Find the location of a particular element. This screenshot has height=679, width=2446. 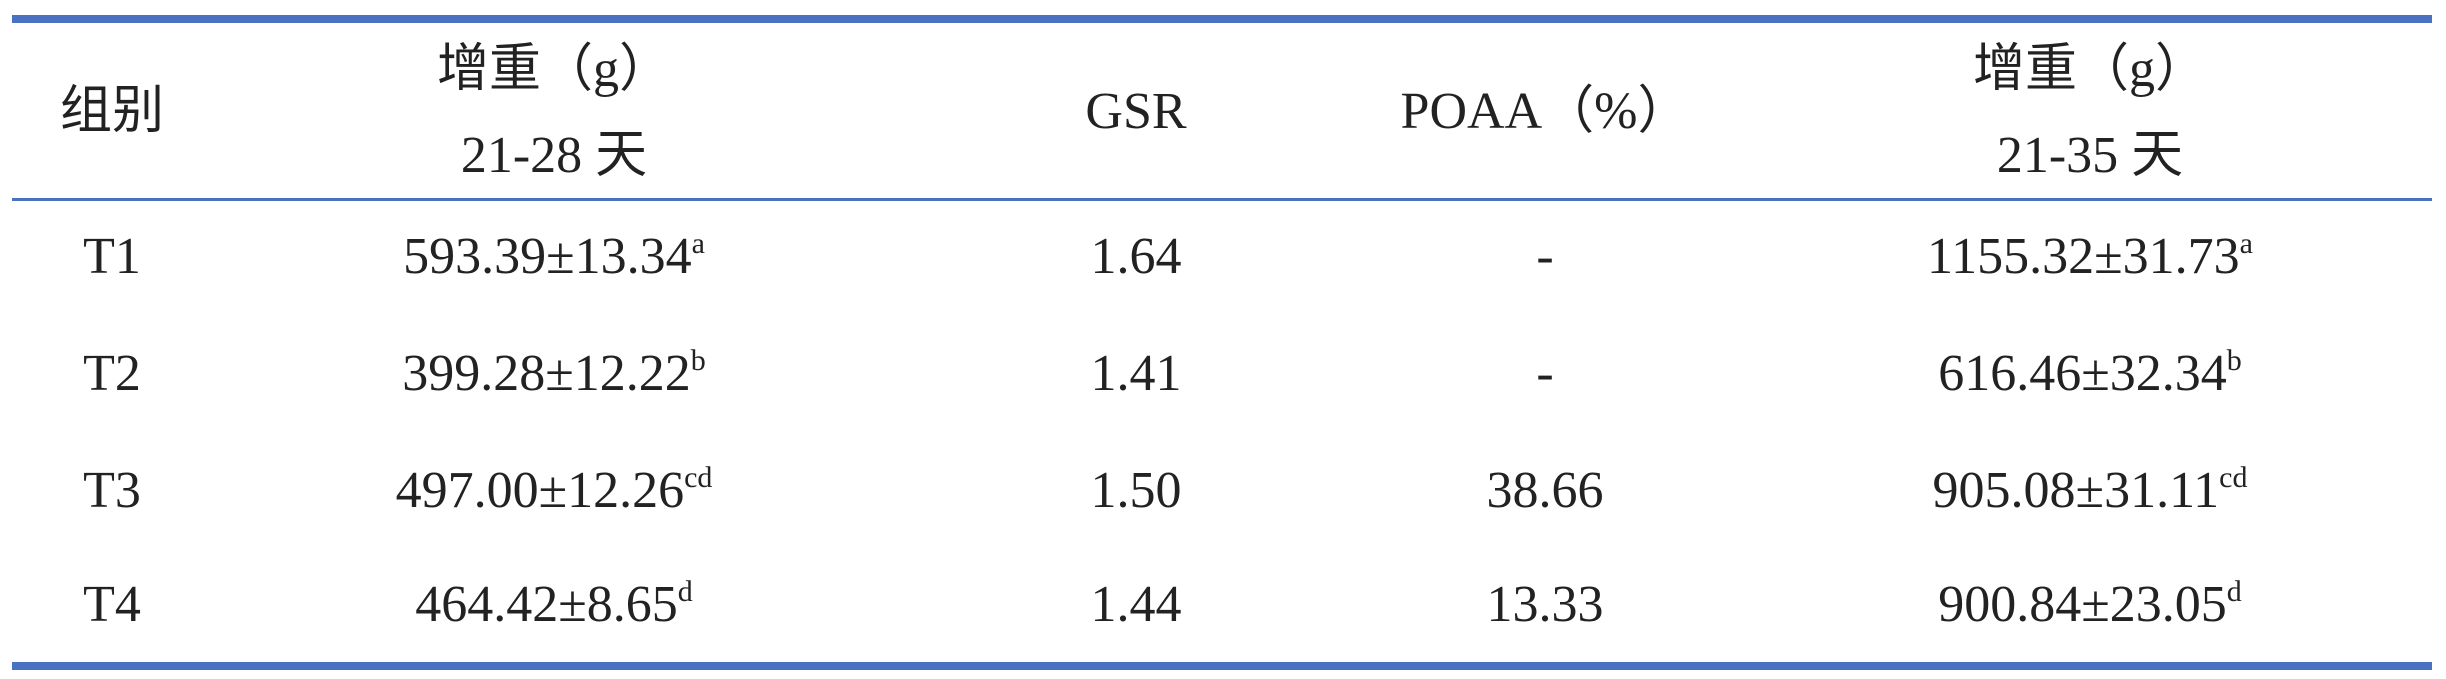

cell-value: 1155.32±31.73 is located at coordinates (2083, 256).